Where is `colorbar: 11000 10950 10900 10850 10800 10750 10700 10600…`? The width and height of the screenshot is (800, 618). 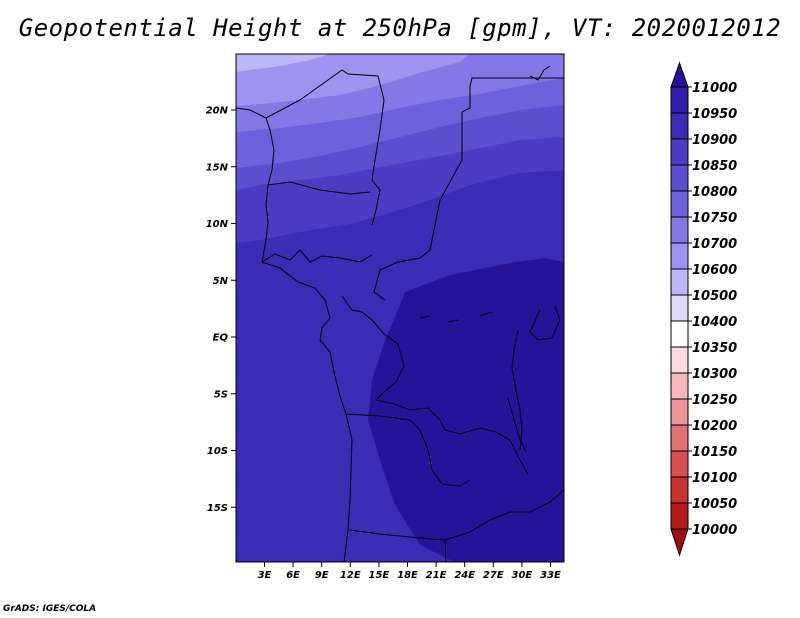 colorbar: 11000 10950 10900 10850 10800 10750 10700 10600… is located at coordinates (703, 309).